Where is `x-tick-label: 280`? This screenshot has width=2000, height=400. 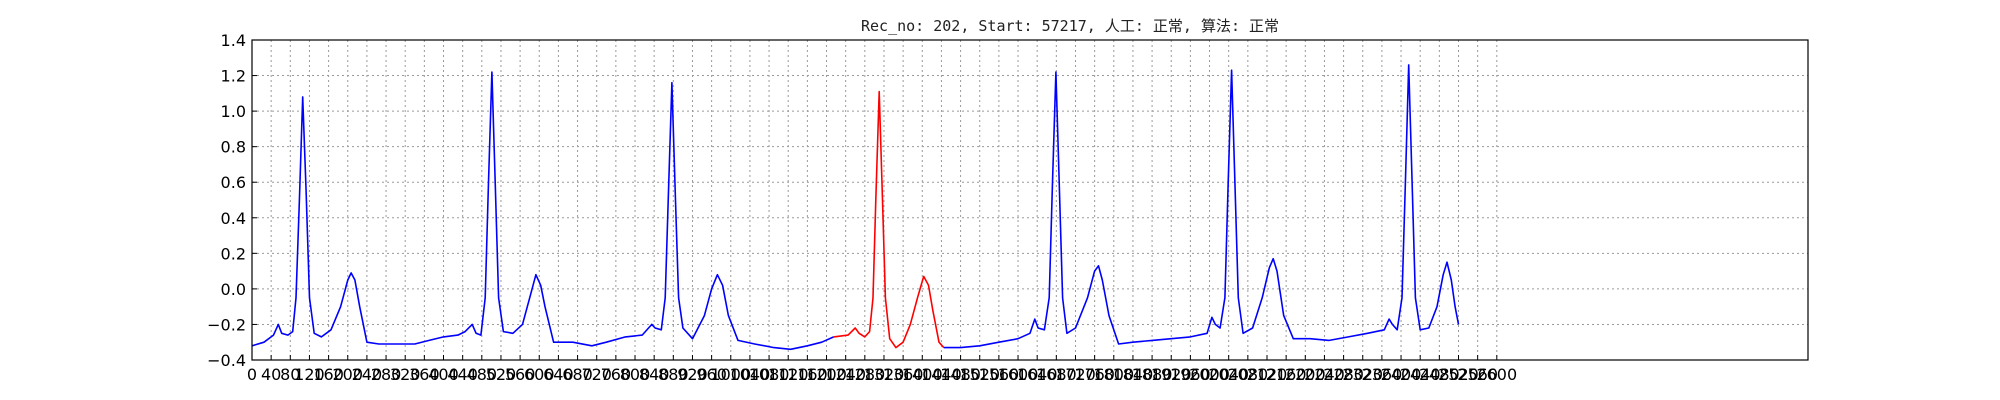 x-tick-label: 280 is located at coordinates (386, 374).